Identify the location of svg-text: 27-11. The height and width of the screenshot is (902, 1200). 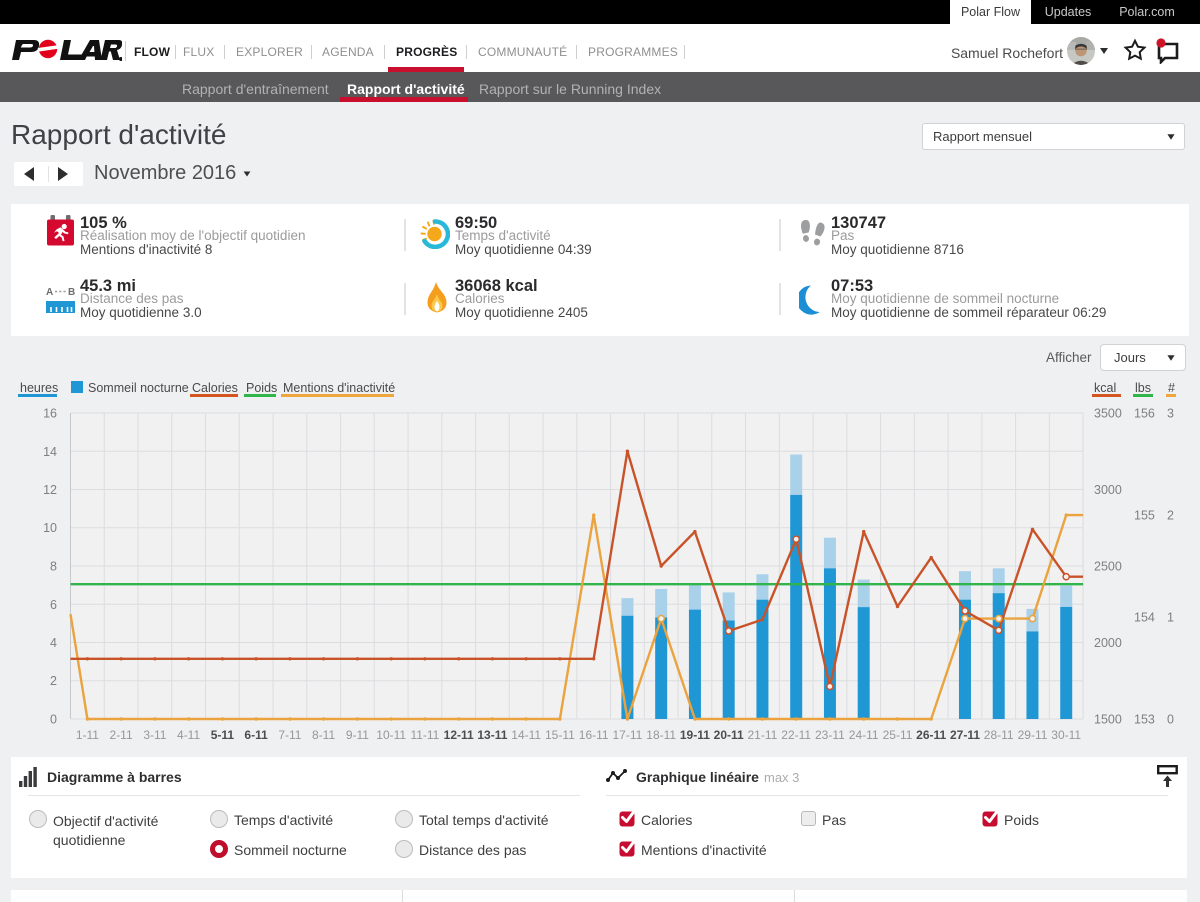
(965, 735).